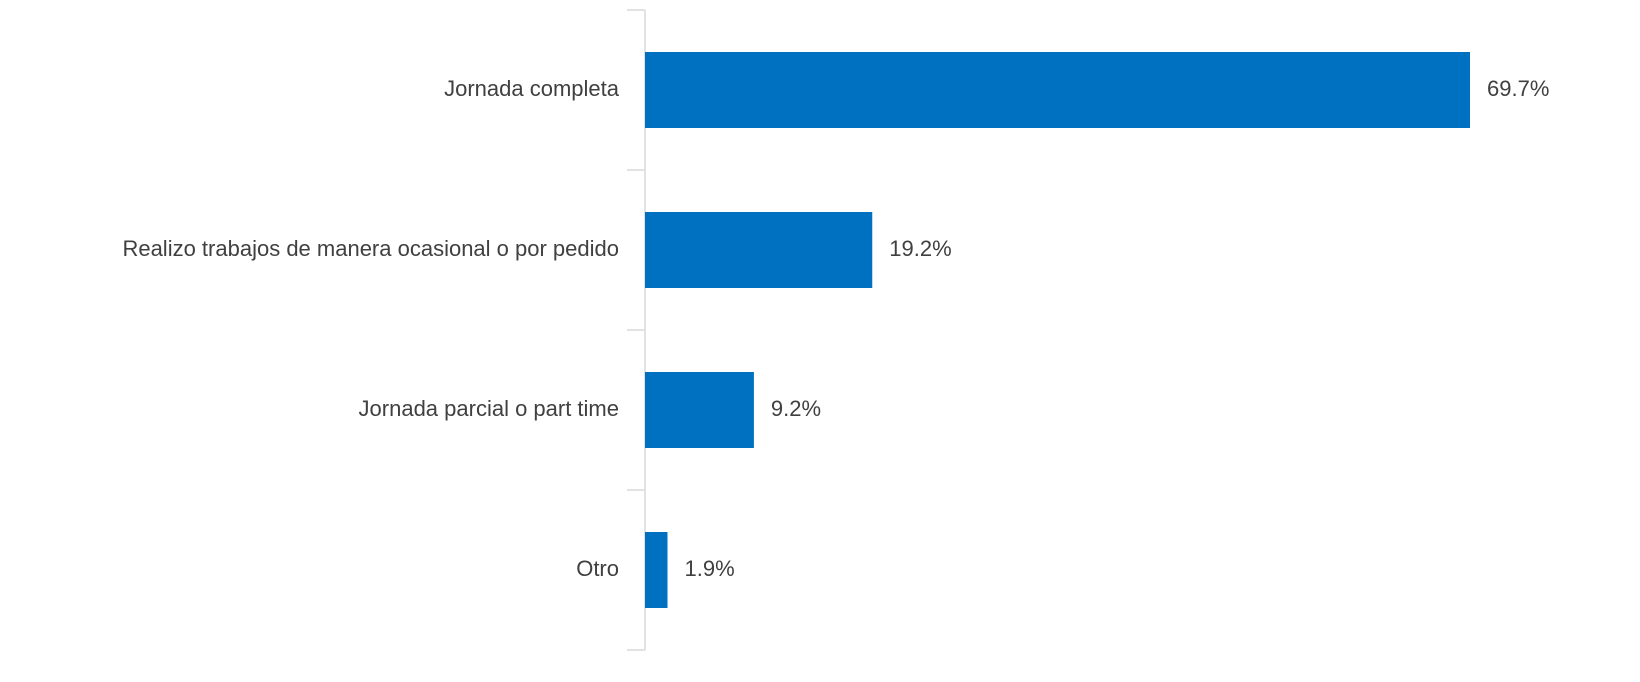 Image resolution: width=1640 pixels, height=682 pixels. Describe the element at coordinates (1518, 88) in the screenshot. I see `value-label: 69.7%` at that location.